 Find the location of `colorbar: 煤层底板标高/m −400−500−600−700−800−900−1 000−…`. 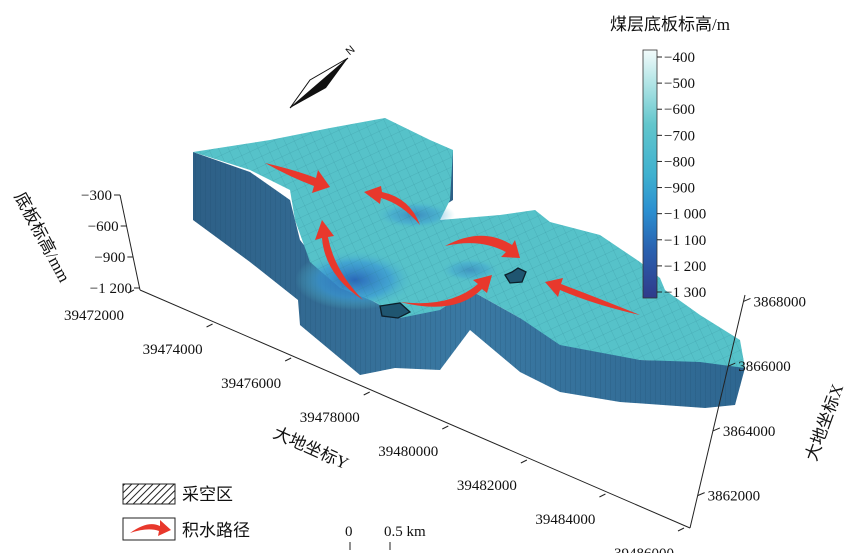

colorbar: 煤层底板标高/m −400−500−600−700−800−900−1 000−… is located at coordinates (670, 158).